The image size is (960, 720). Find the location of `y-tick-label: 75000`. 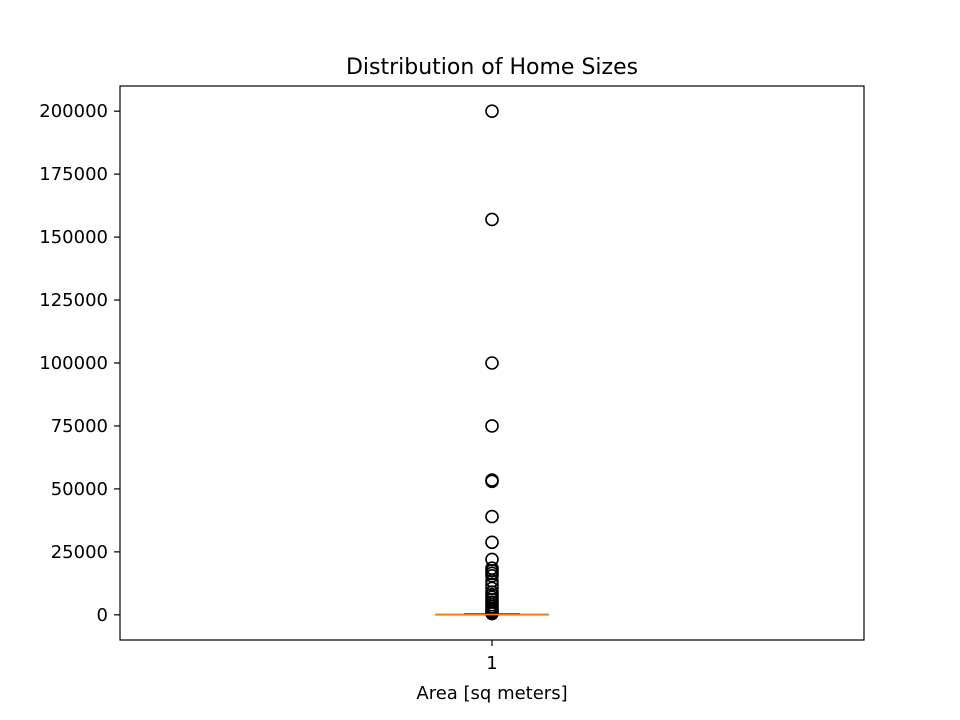

y-tick-label: 75000 is located at coordinates (79, 426).